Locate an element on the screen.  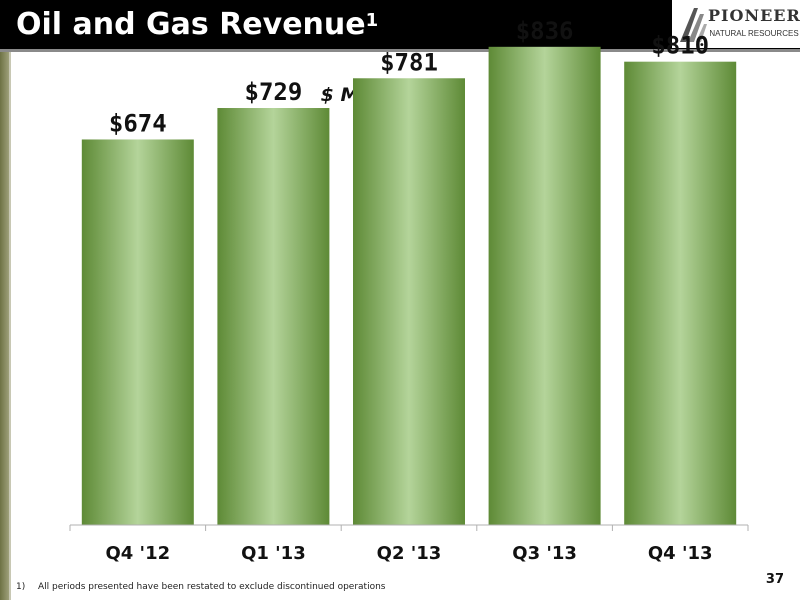
bar-data-label: $781 is located at coordinates (409, 62).